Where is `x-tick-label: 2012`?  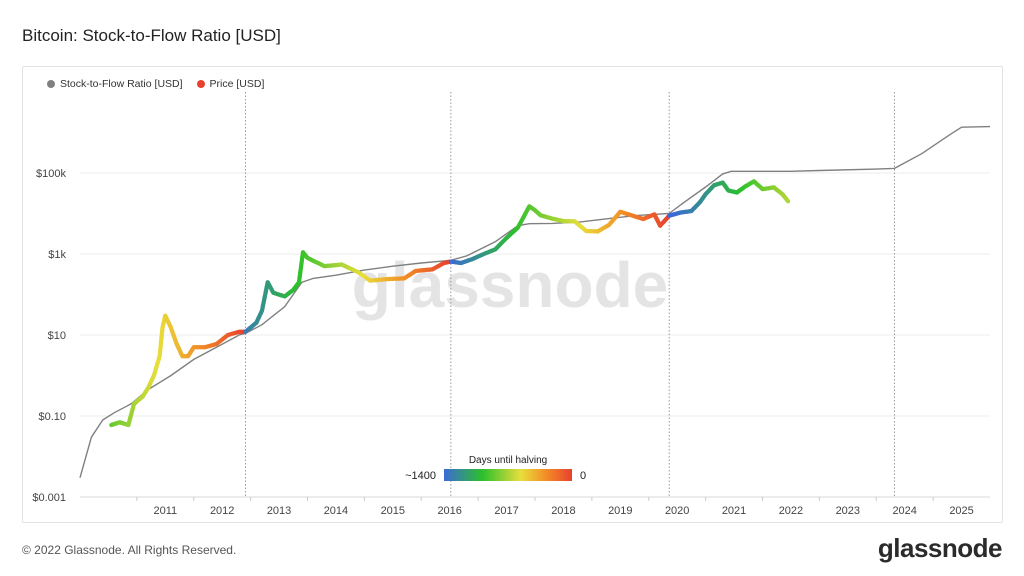
x-tick-label: 2012 is located at coordinates (222, 511).